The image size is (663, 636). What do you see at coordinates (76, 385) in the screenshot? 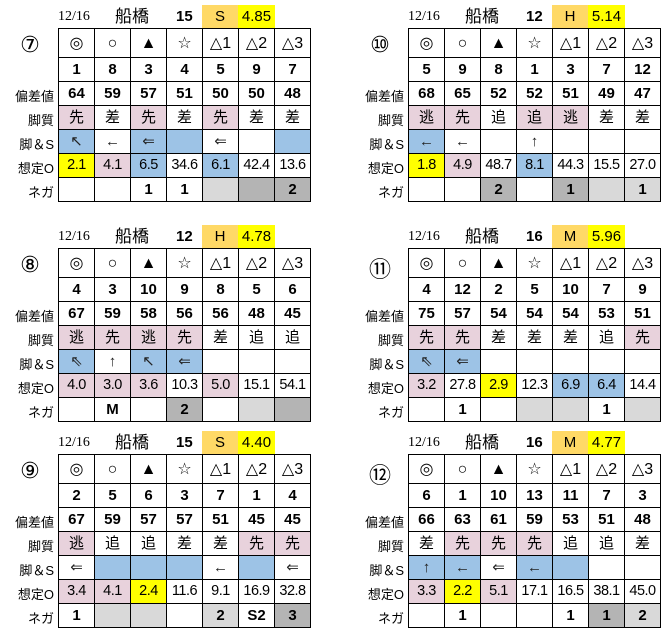
I see `odds-cell: 4.0` at bounding box center [76, 385].